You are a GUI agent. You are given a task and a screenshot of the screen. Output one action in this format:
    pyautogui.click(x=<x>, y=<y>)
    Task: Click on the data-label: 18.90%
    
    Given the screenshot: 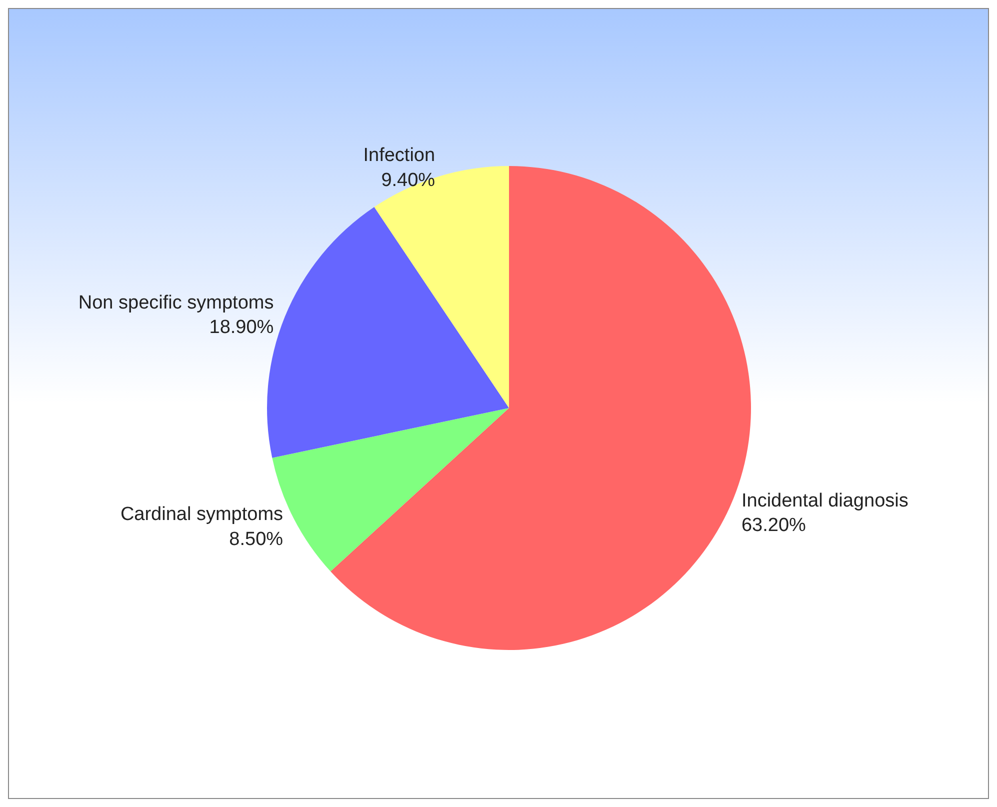 What is the action you would take?
    pyautogui.click(x=241, y=327)
    